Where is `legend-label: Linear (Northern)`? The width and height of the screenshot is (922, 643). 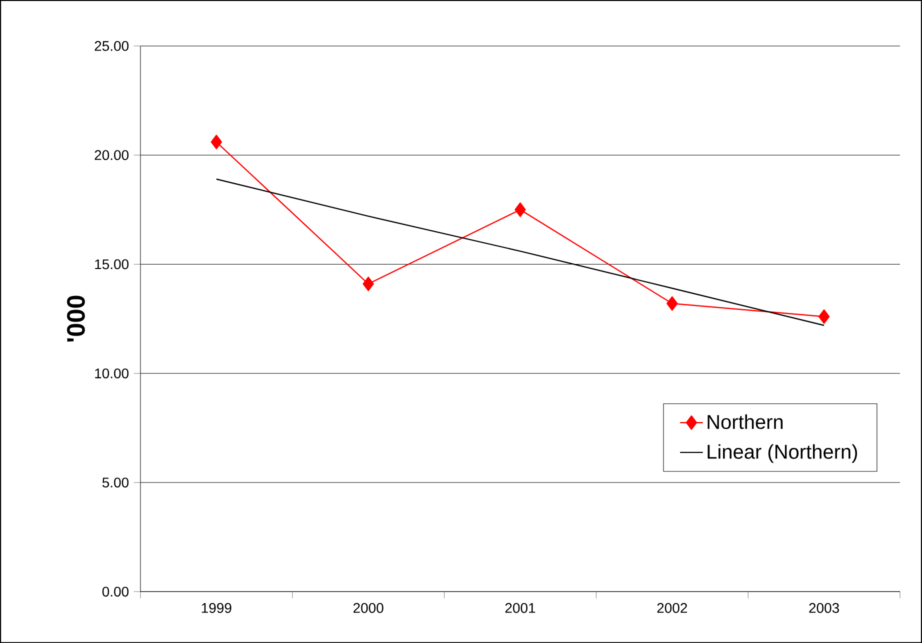
legend-label: Linear (Northern) is located at coordinates (783, 453).